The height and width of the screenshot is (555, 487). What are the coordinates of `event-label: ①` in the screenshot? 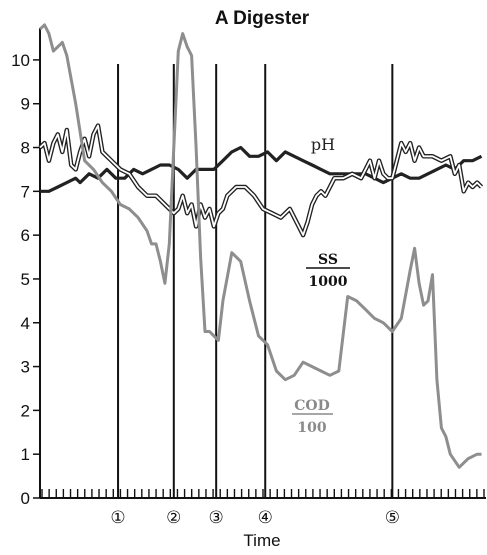 It's located at (117, 518).